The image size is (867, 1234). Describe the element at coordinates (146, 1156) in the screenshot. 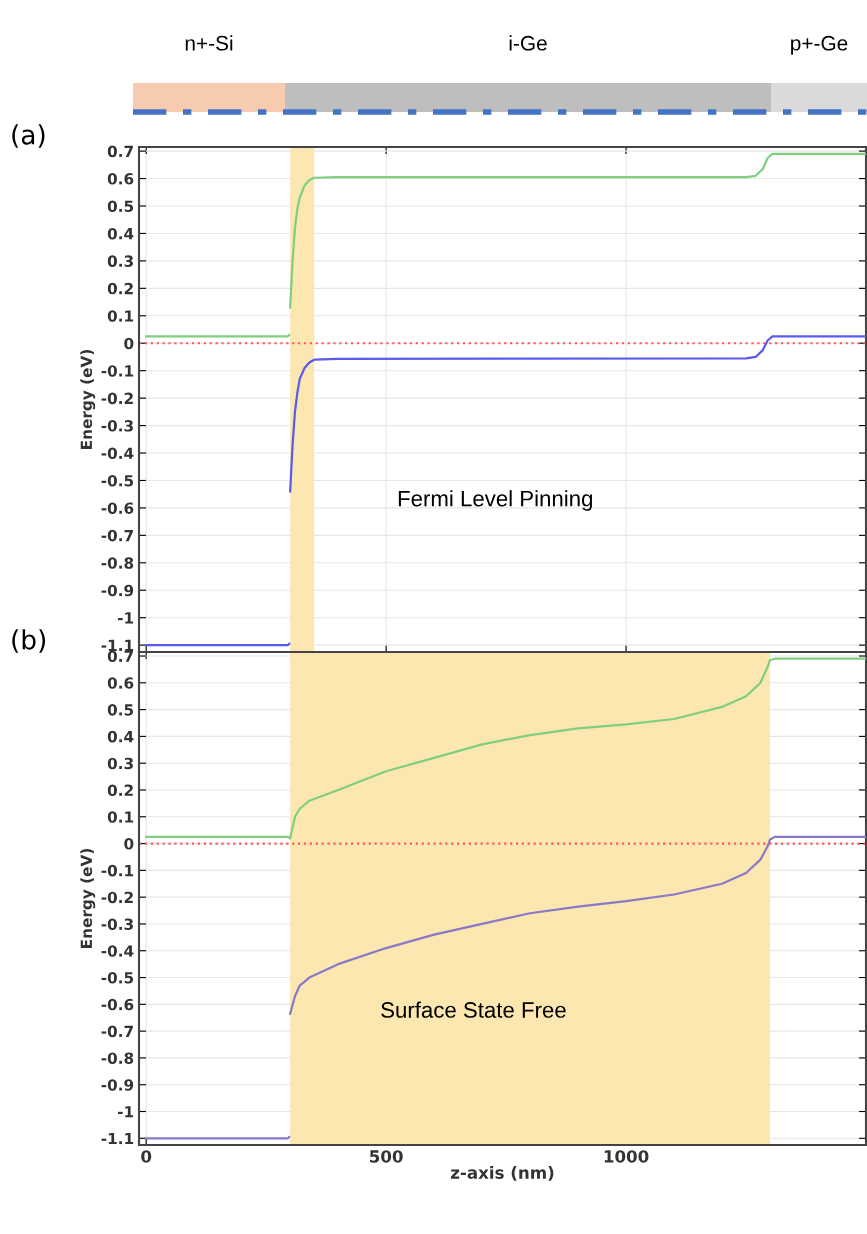

I see `x-tick-label: 0` at that location.